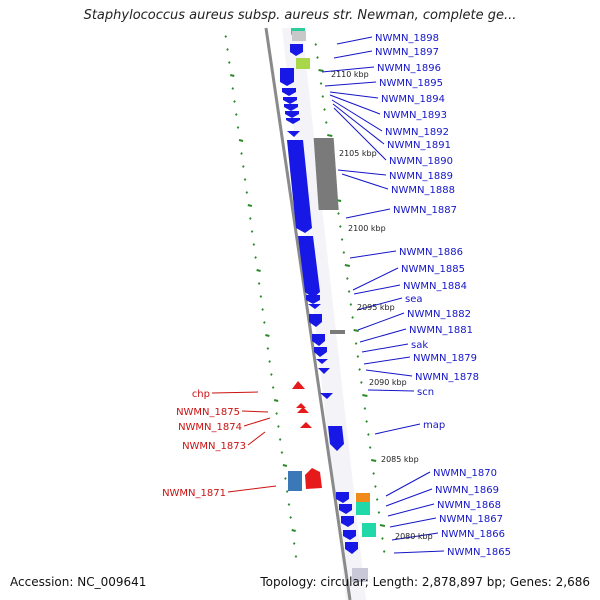  I want to click on forward-gene-label: NWMN_1868, so click(469, 505).